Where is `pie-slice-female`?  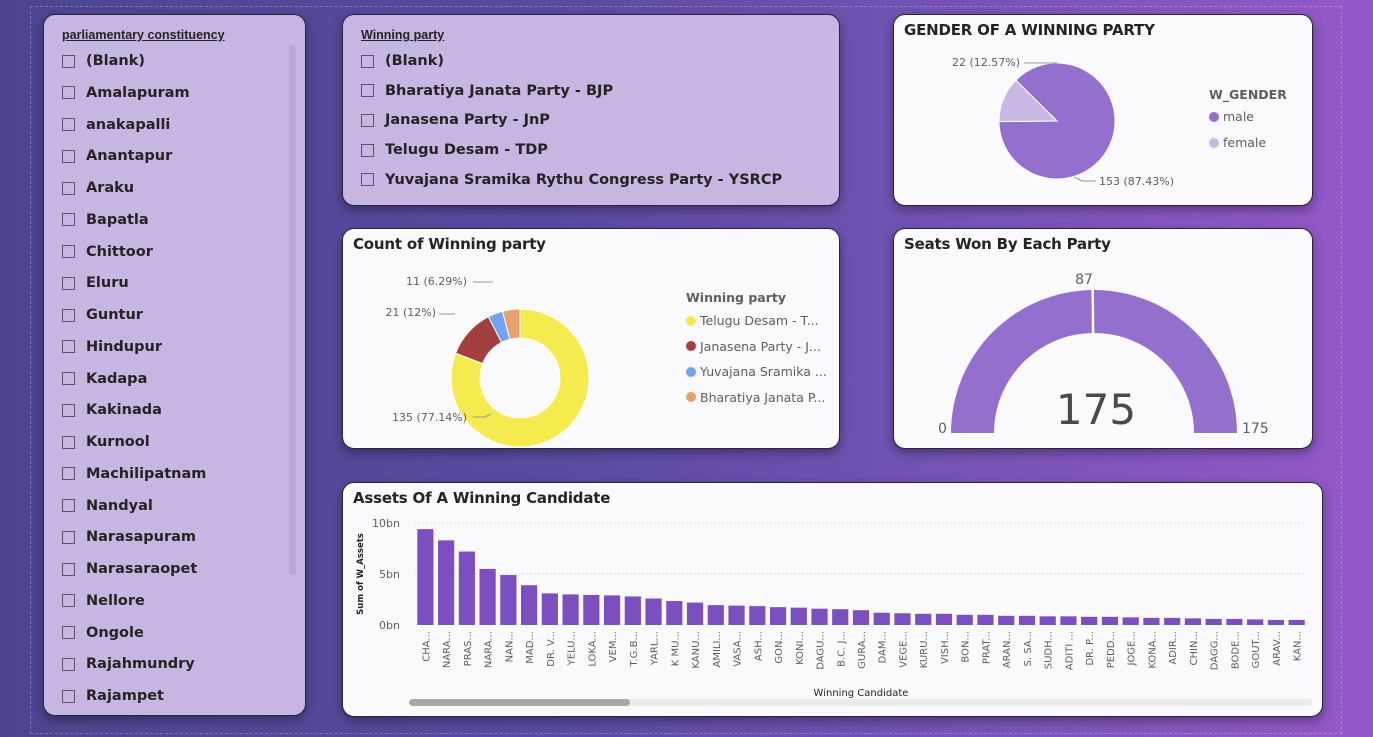 pie-slice-female is located at coordinates (1028, 101).